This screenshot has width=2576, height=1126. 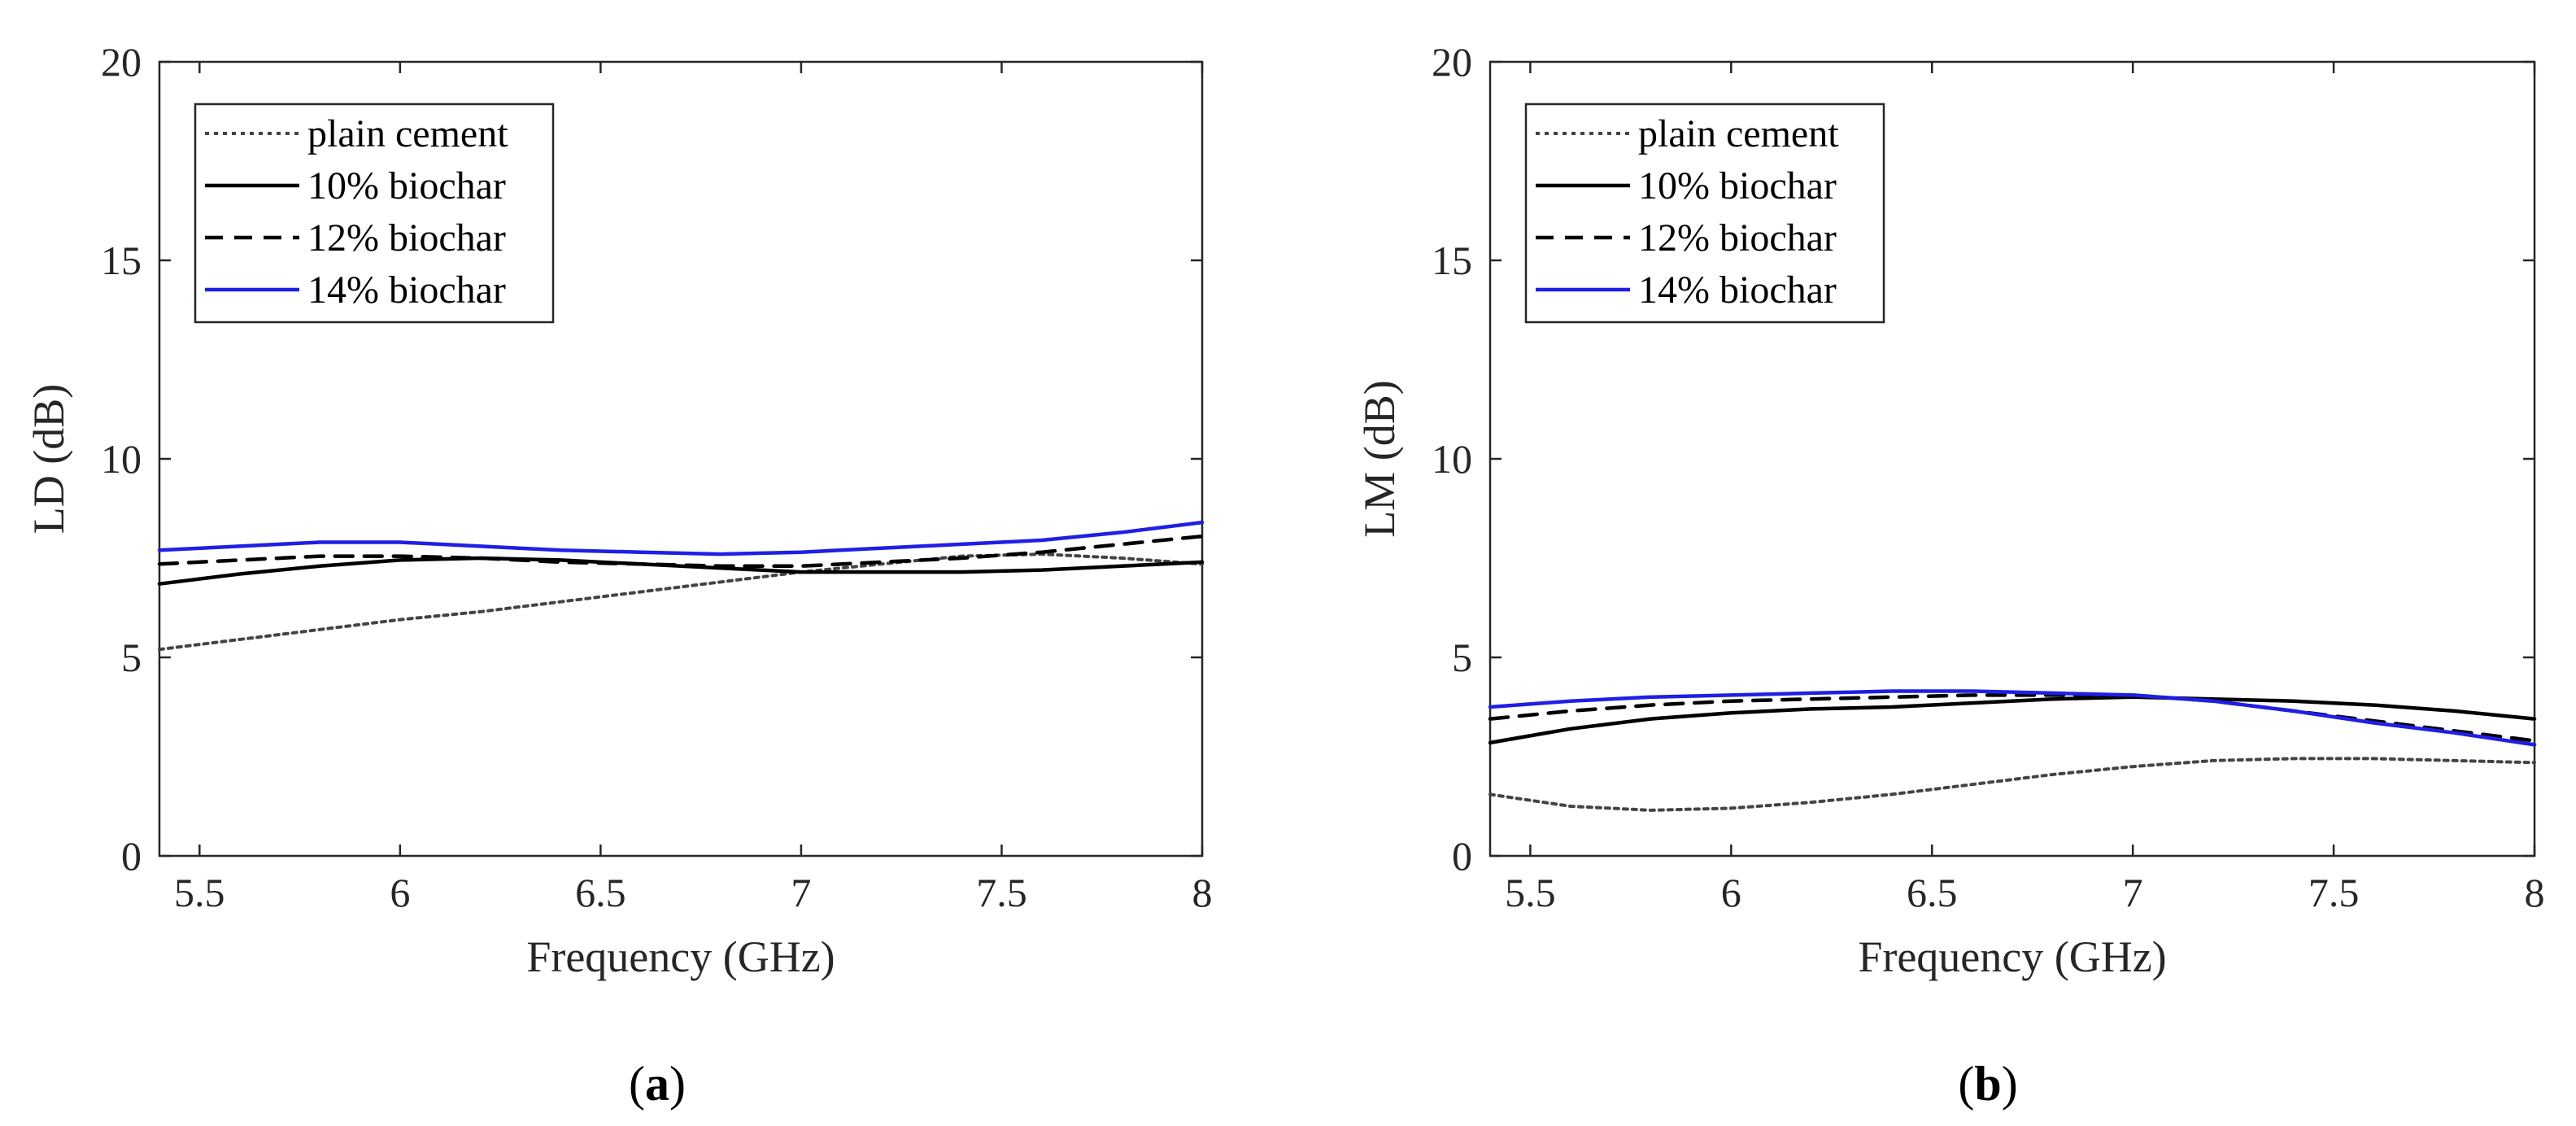 I want to click on caption-letter: b, so click(x=1987, y=1084).